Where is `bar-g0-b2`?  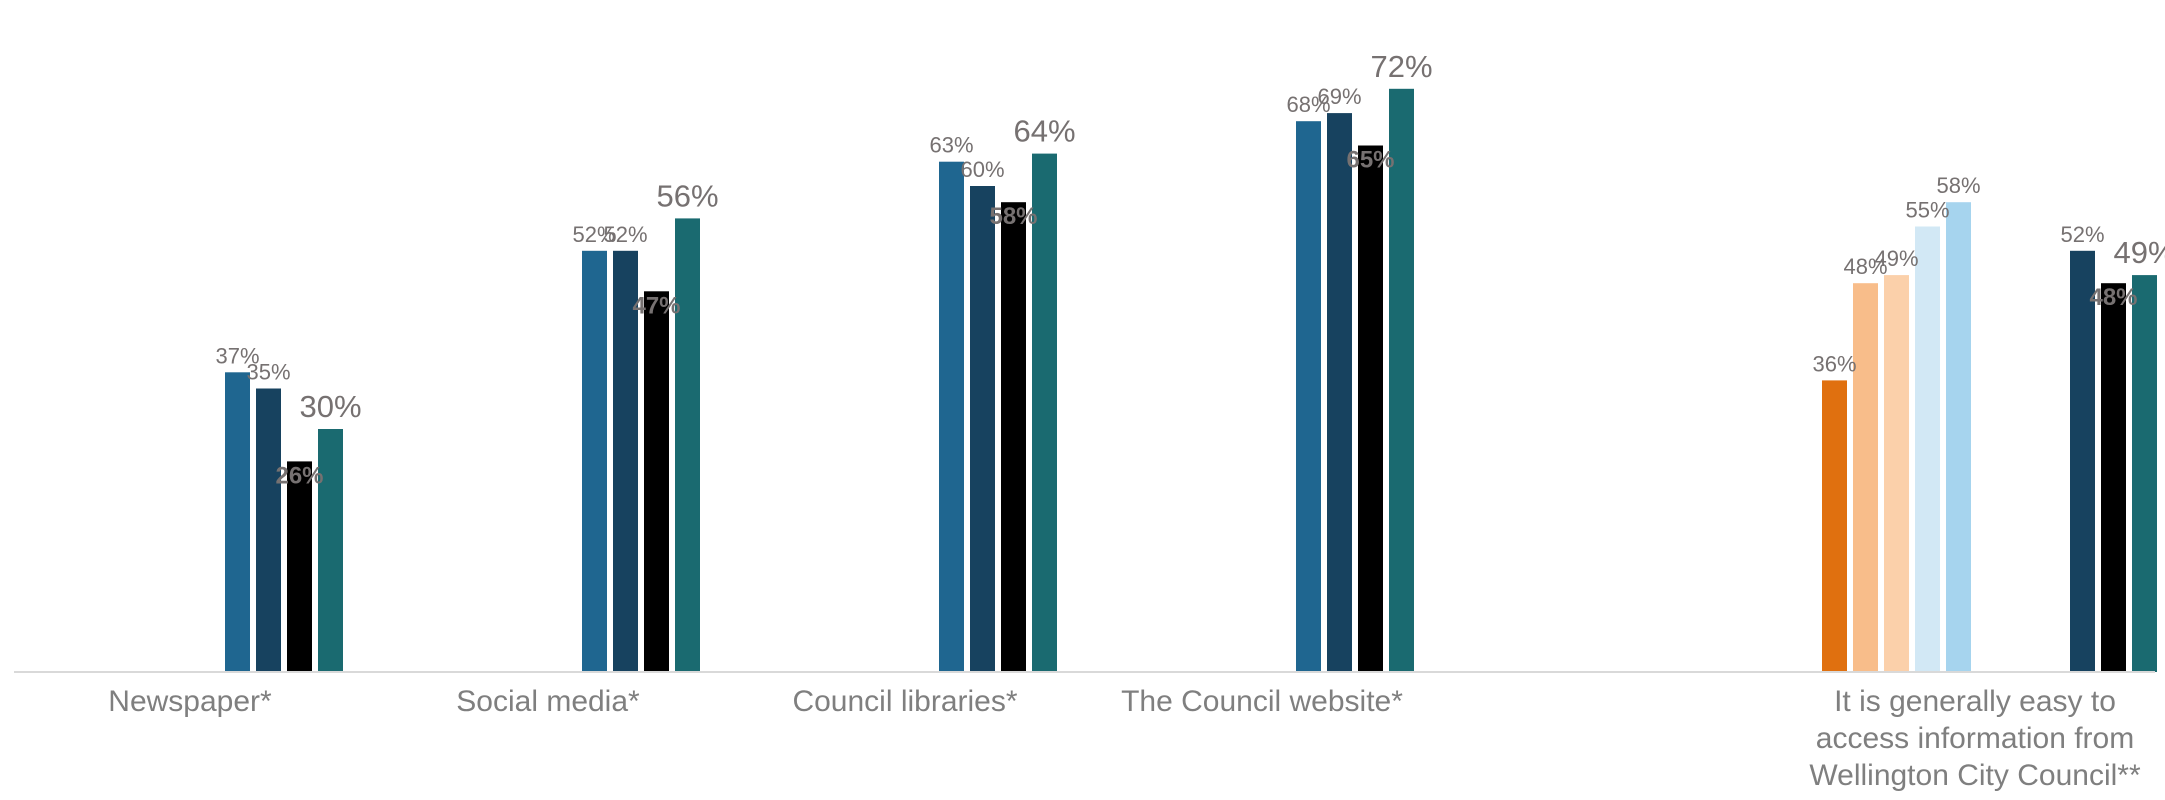
bar-g0-b2 is located at coordinates (299, 566).